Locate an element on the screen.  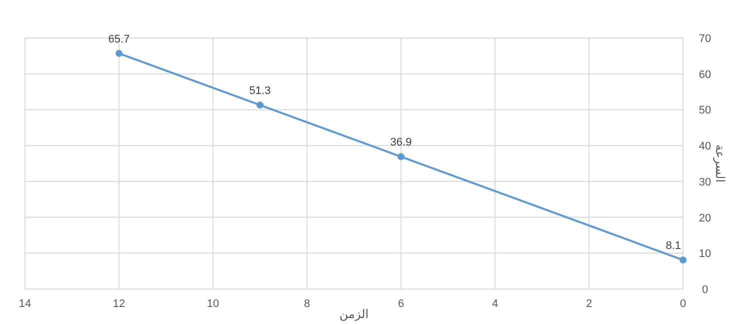
x-axis-title: الزمن is located at coordinates (354, 314).